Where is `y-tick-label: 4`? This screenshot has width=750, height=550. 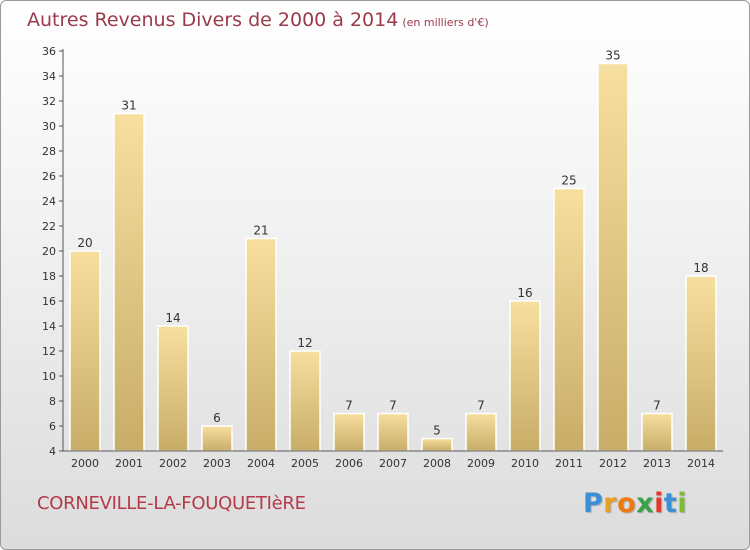
y-tick-label: 4 is located at coordinates (52, 451).